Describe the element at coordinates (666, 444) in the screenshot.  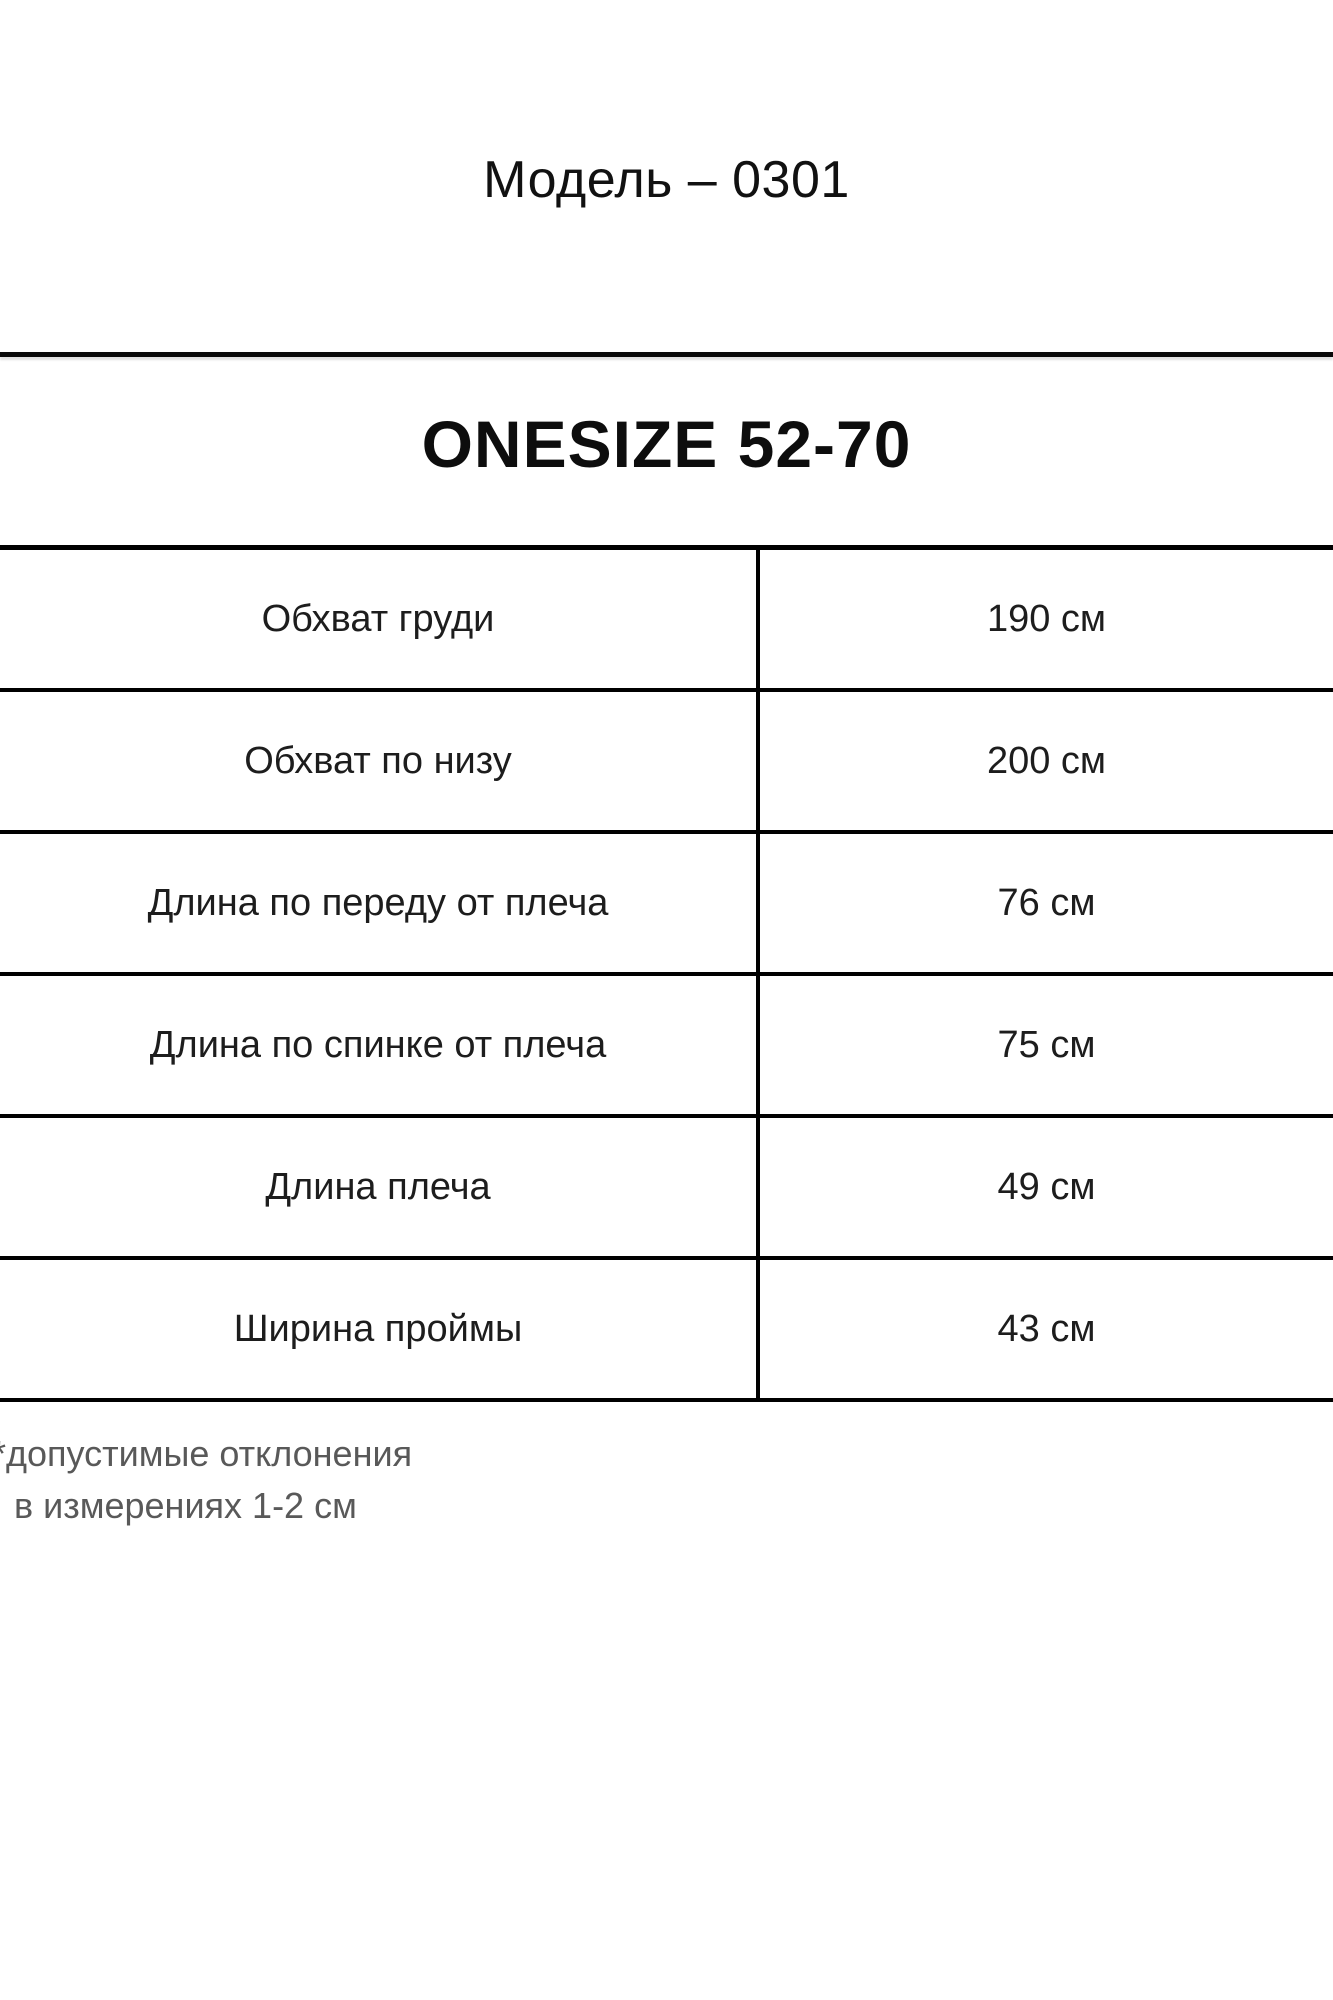
I see `size-range-heading: ONESIZE 52-70` at that location.